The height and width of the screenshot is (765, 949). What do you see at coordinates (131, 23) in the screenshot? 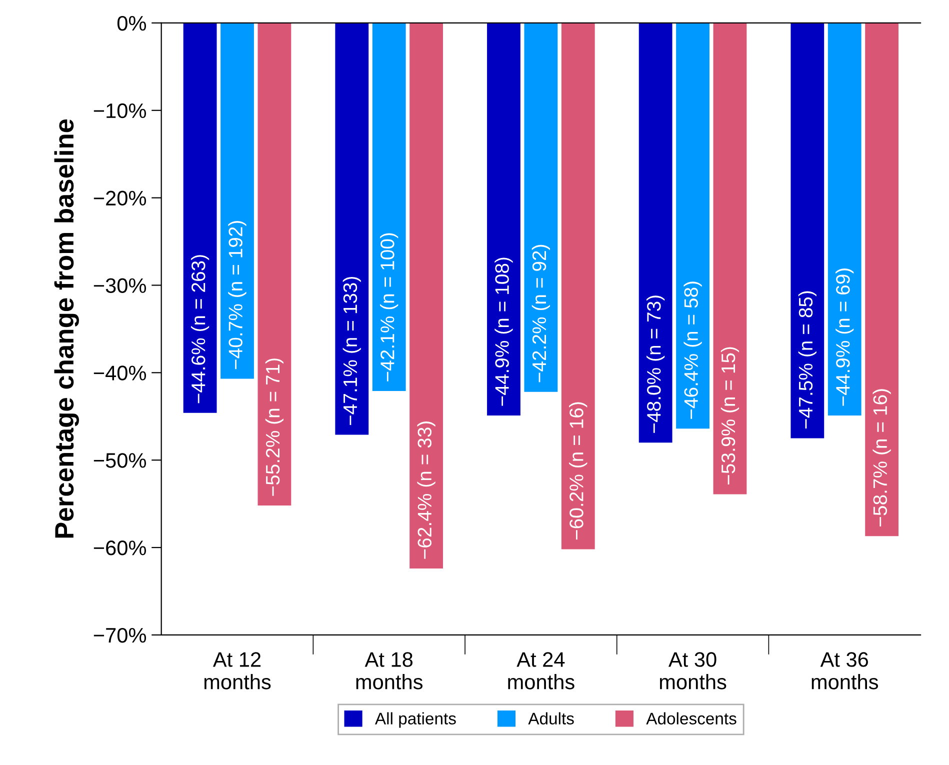
I see `y-tick-label: 0%` at bounding box center [131, 23].